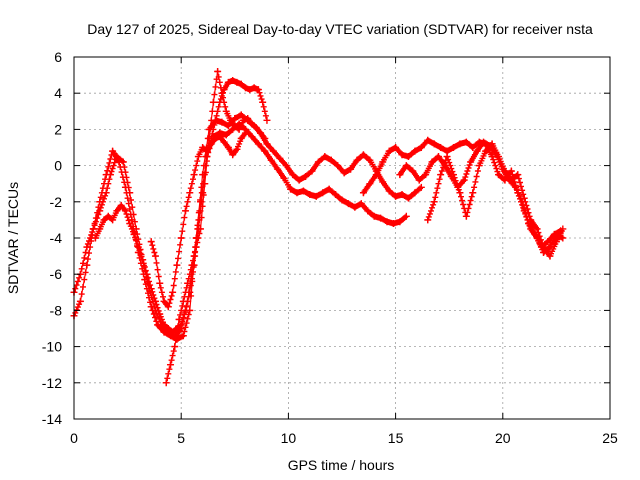 This screenshot has width=640, height=480. What do you see at coordinates (56, 202) in the screenshot?
I see `y-tick-label: -2` at bounding box center [56, 202].